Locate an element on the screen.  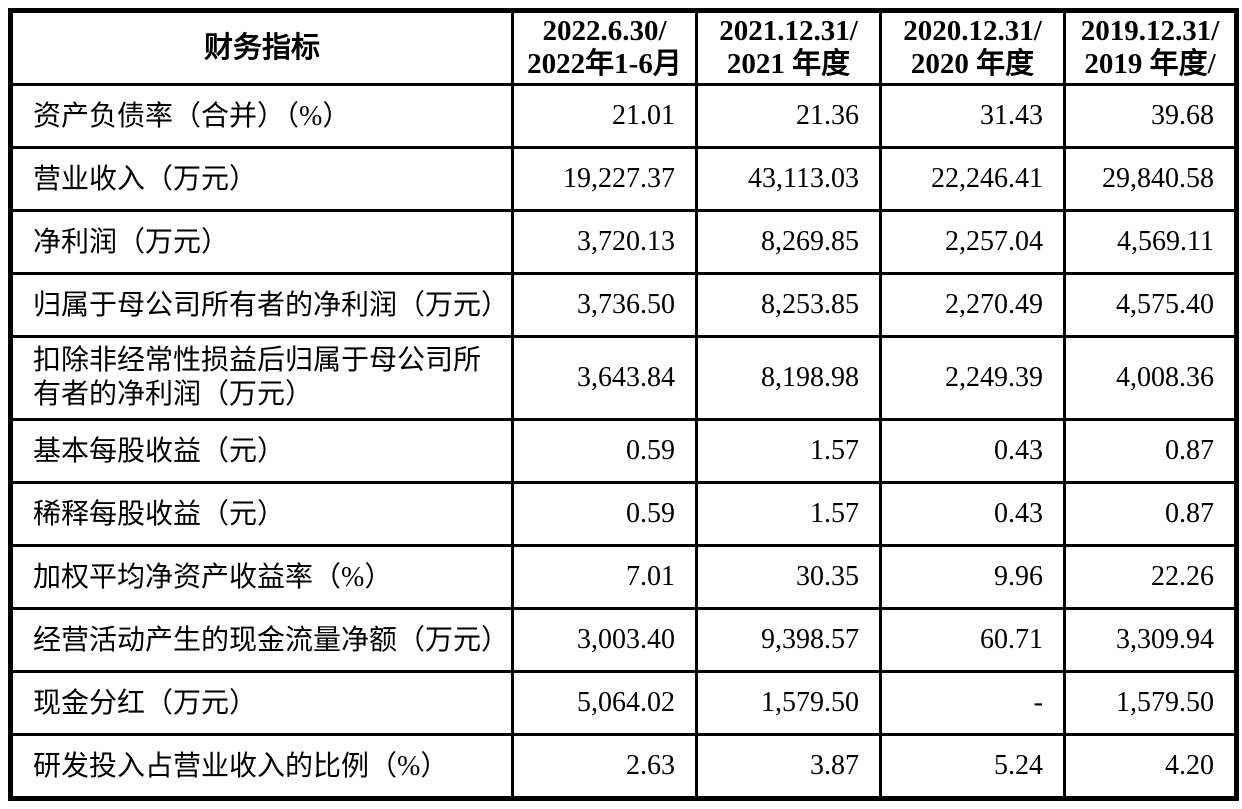
table-row-diluted-eps: 稀释每股收益（元） 0.59 1.57 0.43 0.87 is located at coordinates (623, 514).